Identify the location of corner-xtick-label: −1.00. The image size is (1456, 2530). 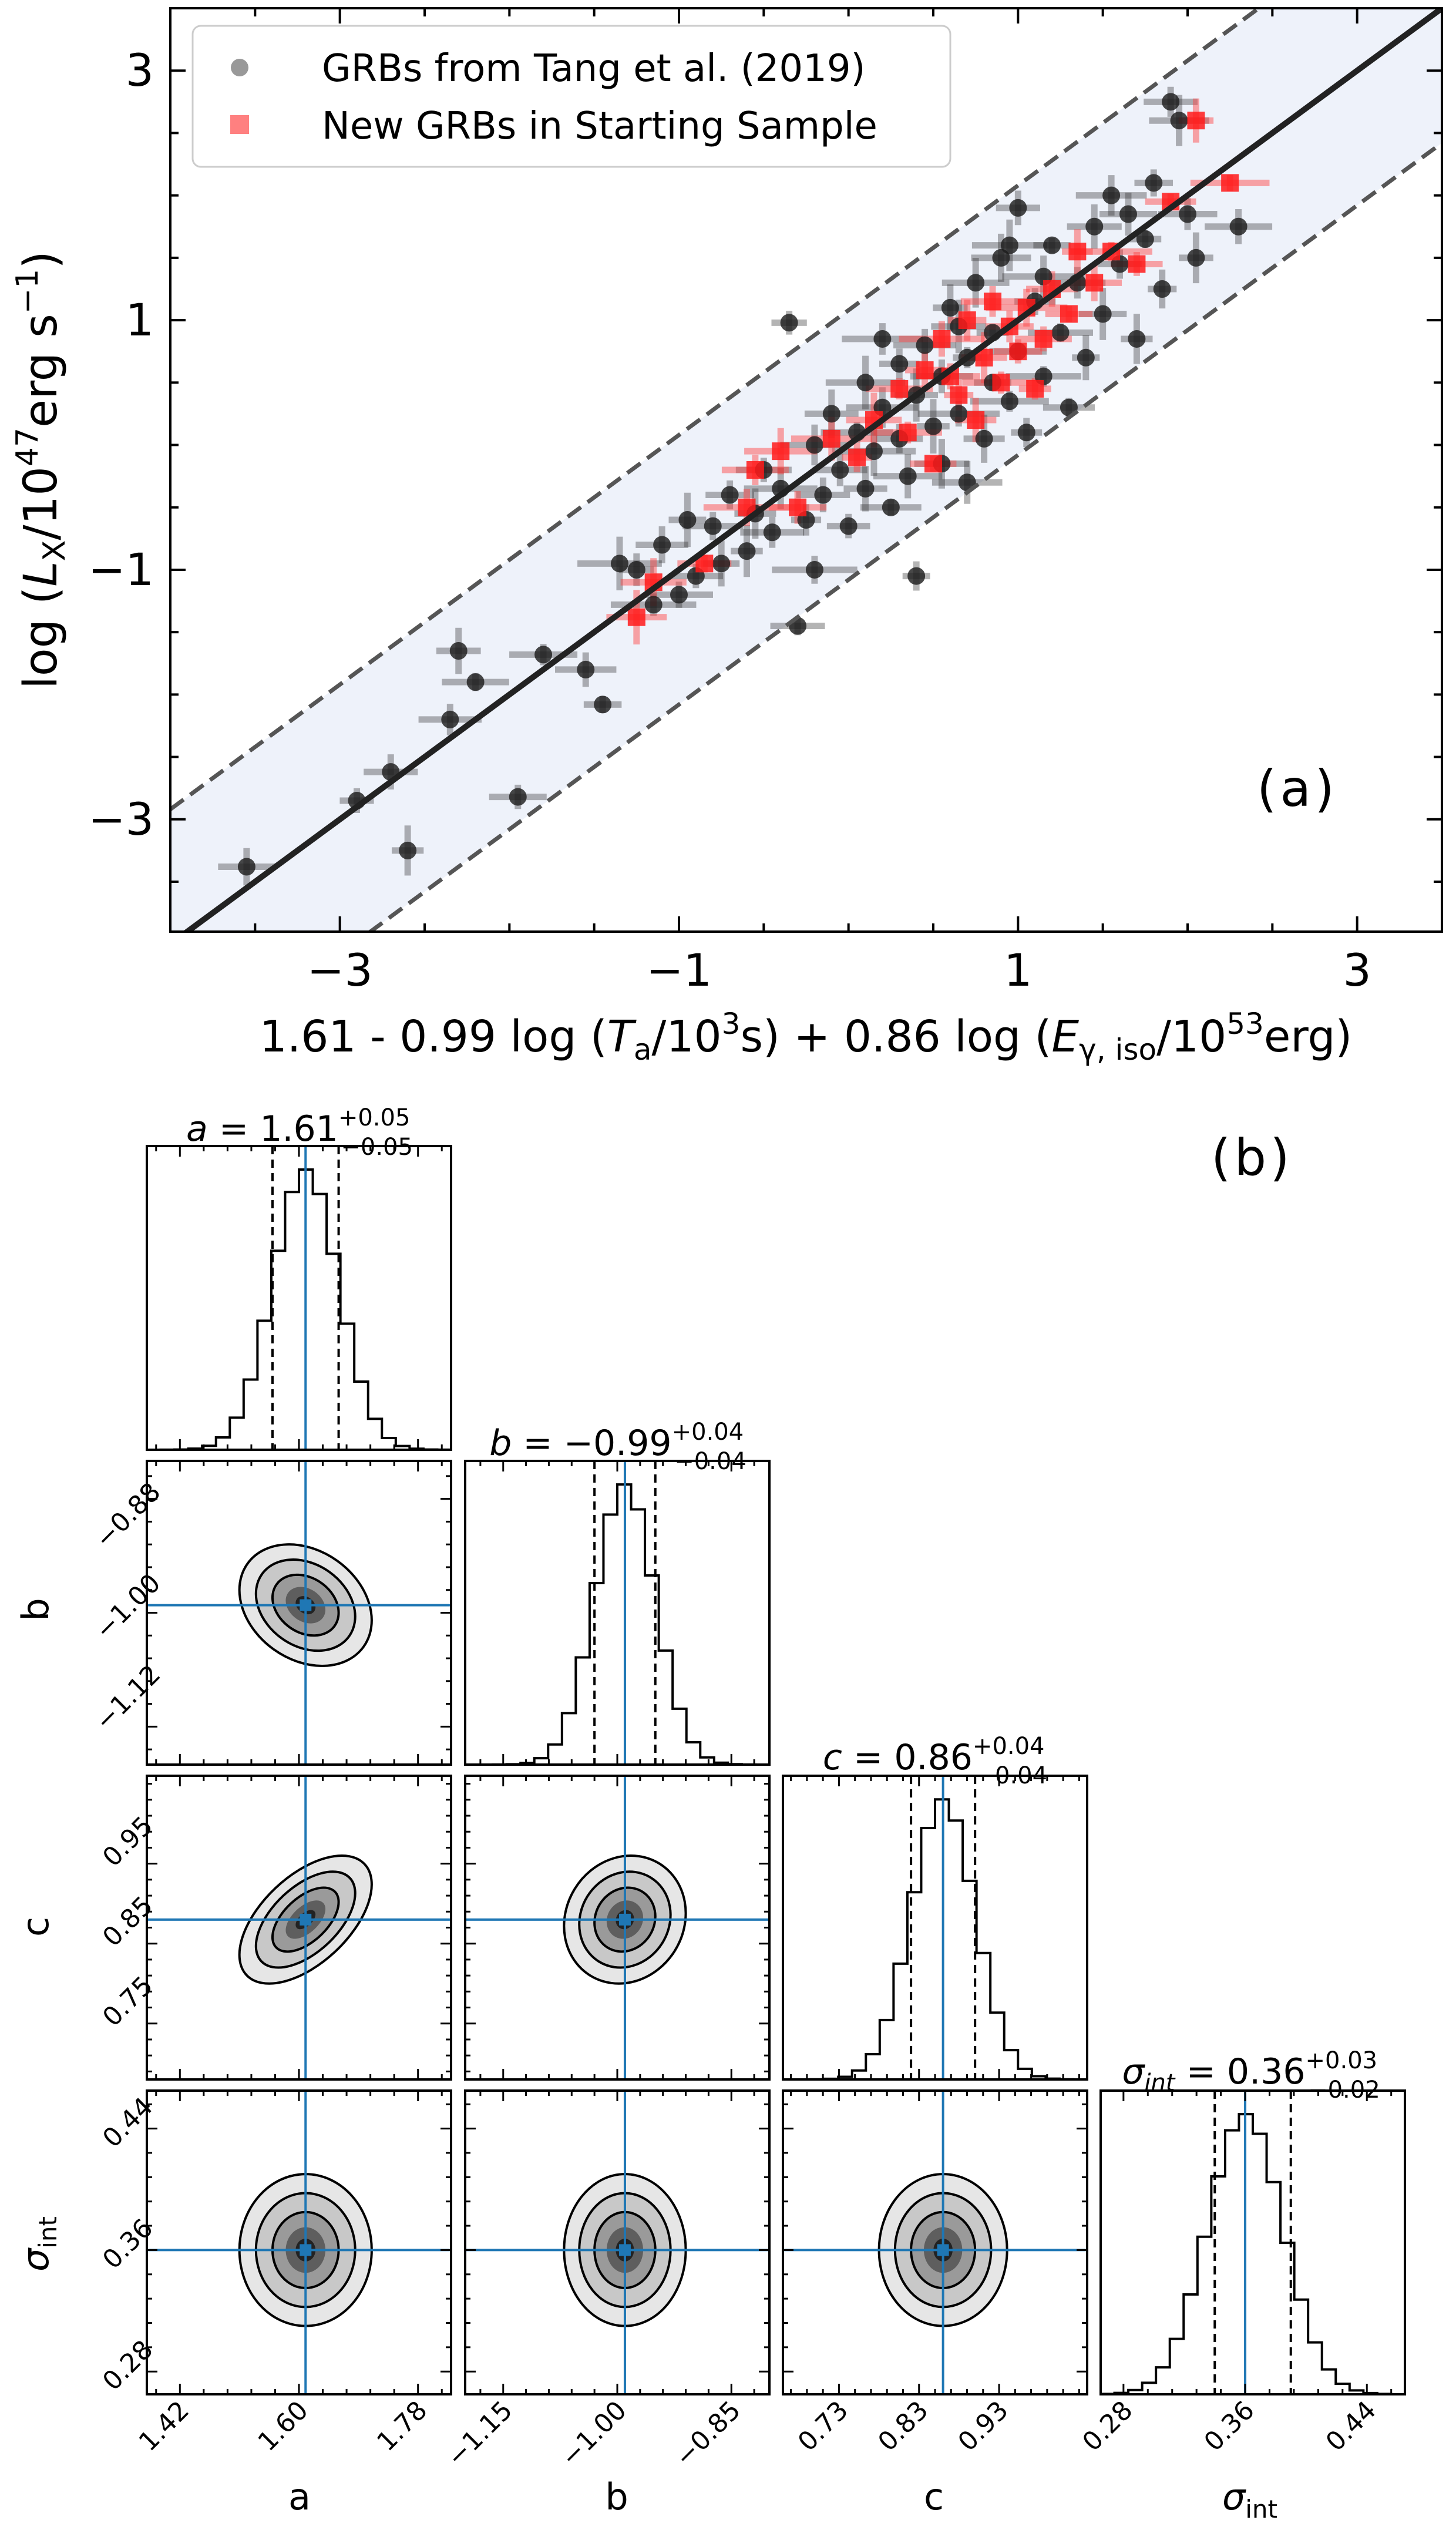
(593, 2433).